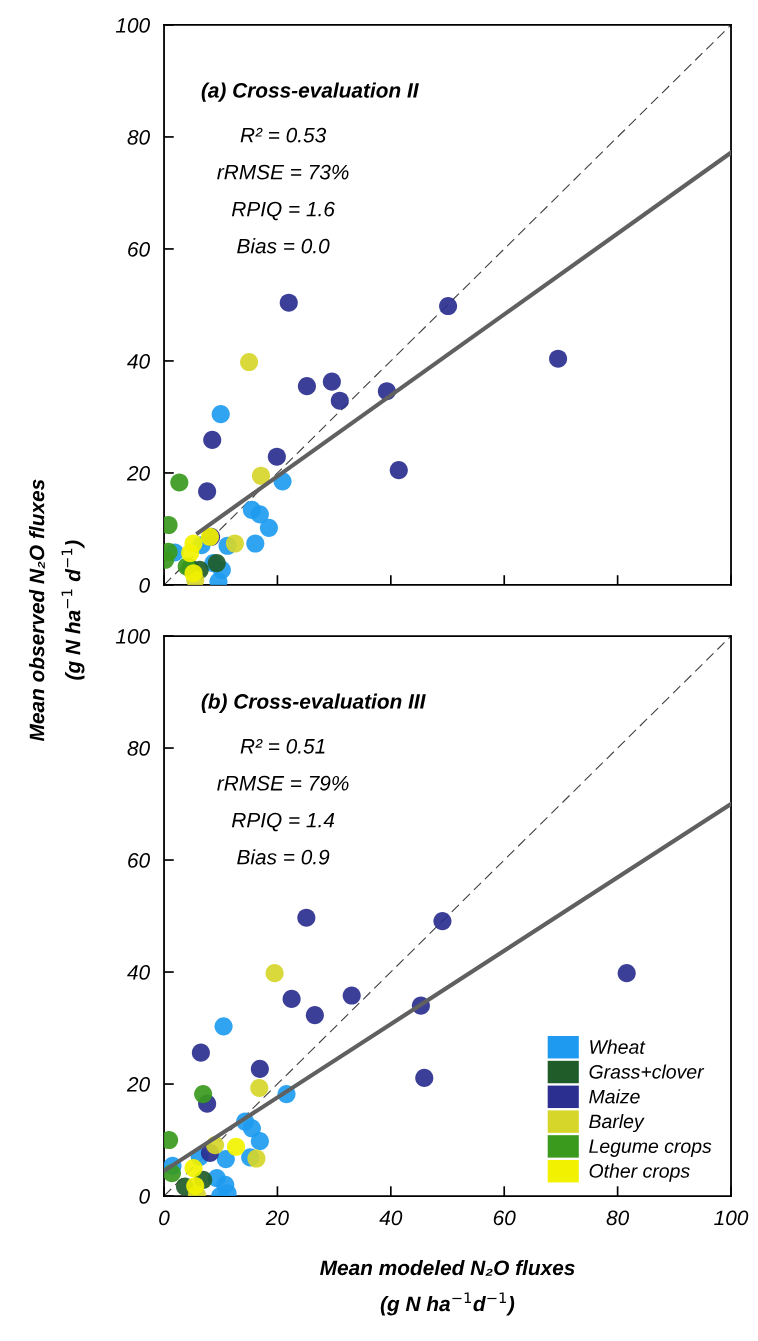 The height and width of the screenshot is (1341, 758). I want to click on x-axis-title: Mean modeled N₂O fluxes (g N ha$^{−1}$d$^{−1}$), so click(447, 1287).